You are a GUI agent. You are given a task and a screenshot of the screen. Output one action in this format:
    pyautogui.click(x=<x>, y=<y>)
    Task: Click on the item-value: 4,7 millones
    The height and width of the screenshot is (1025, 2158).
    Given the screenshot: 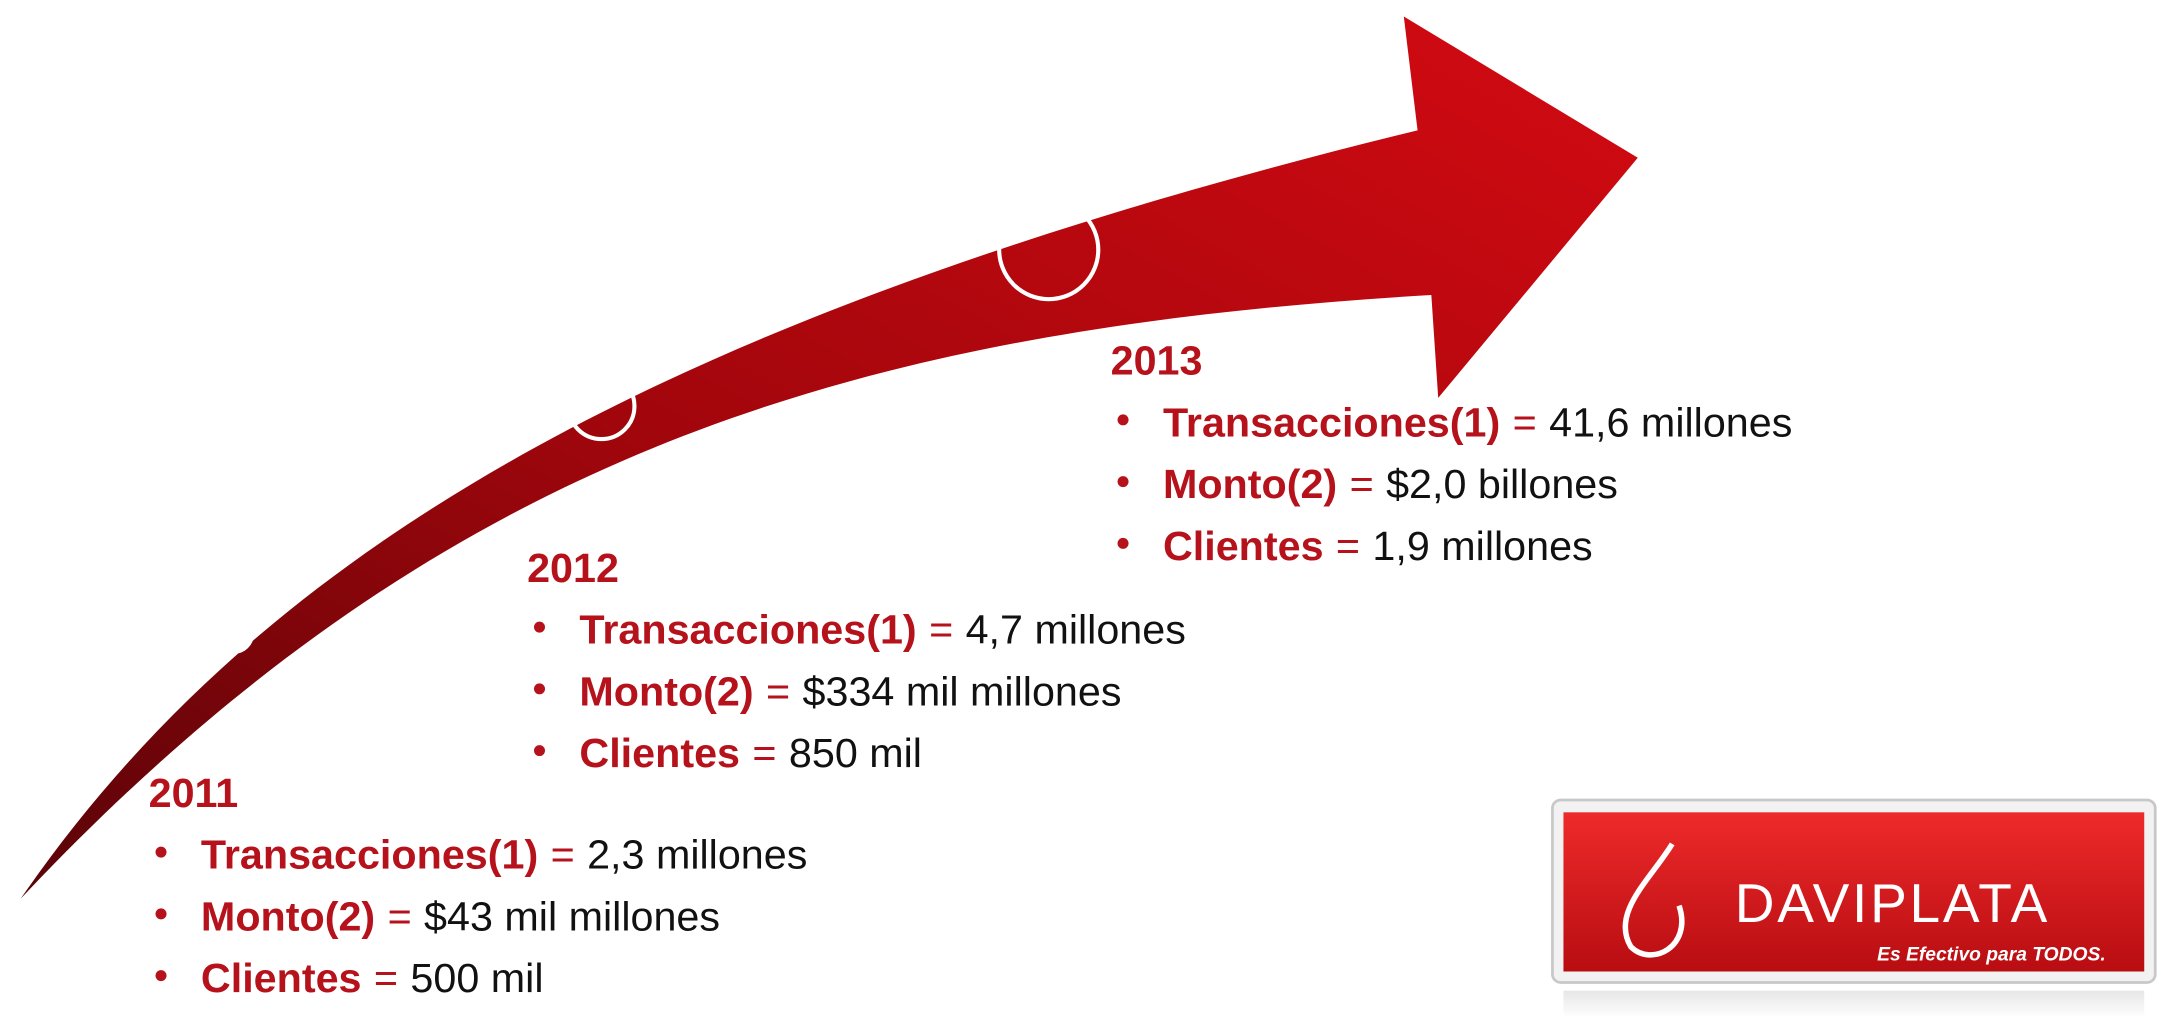 What is the action you would take?
    pyautogui.click(x=1076, y=630)
    